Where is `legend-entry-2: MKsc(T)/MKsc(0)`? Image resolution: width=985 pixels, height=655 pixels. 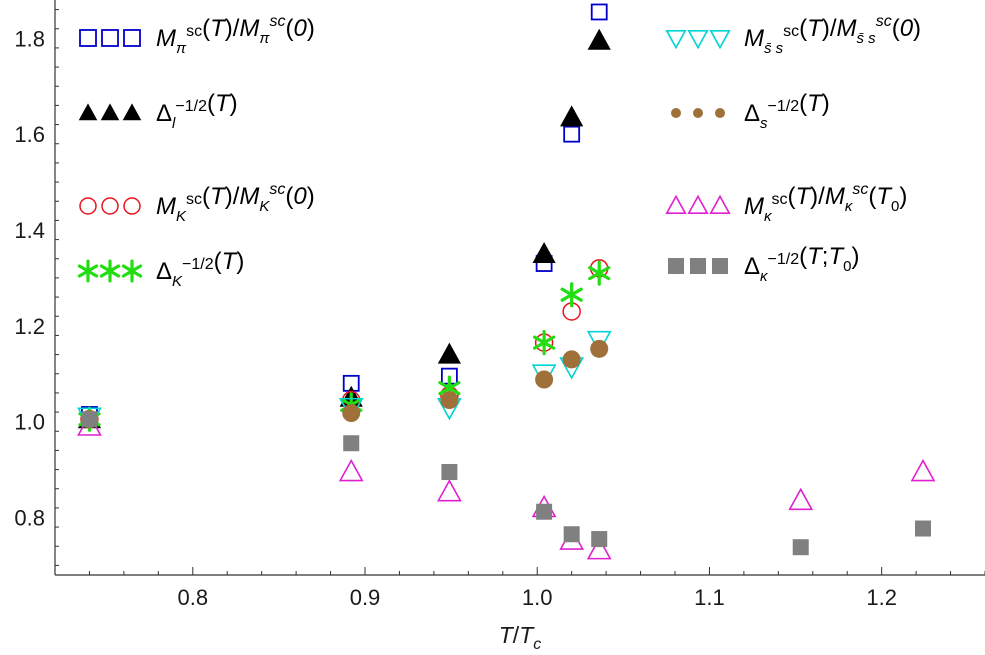 legend-entry-2: MKsc(T)/MKsc(0) is located at coordinates (197, 203).